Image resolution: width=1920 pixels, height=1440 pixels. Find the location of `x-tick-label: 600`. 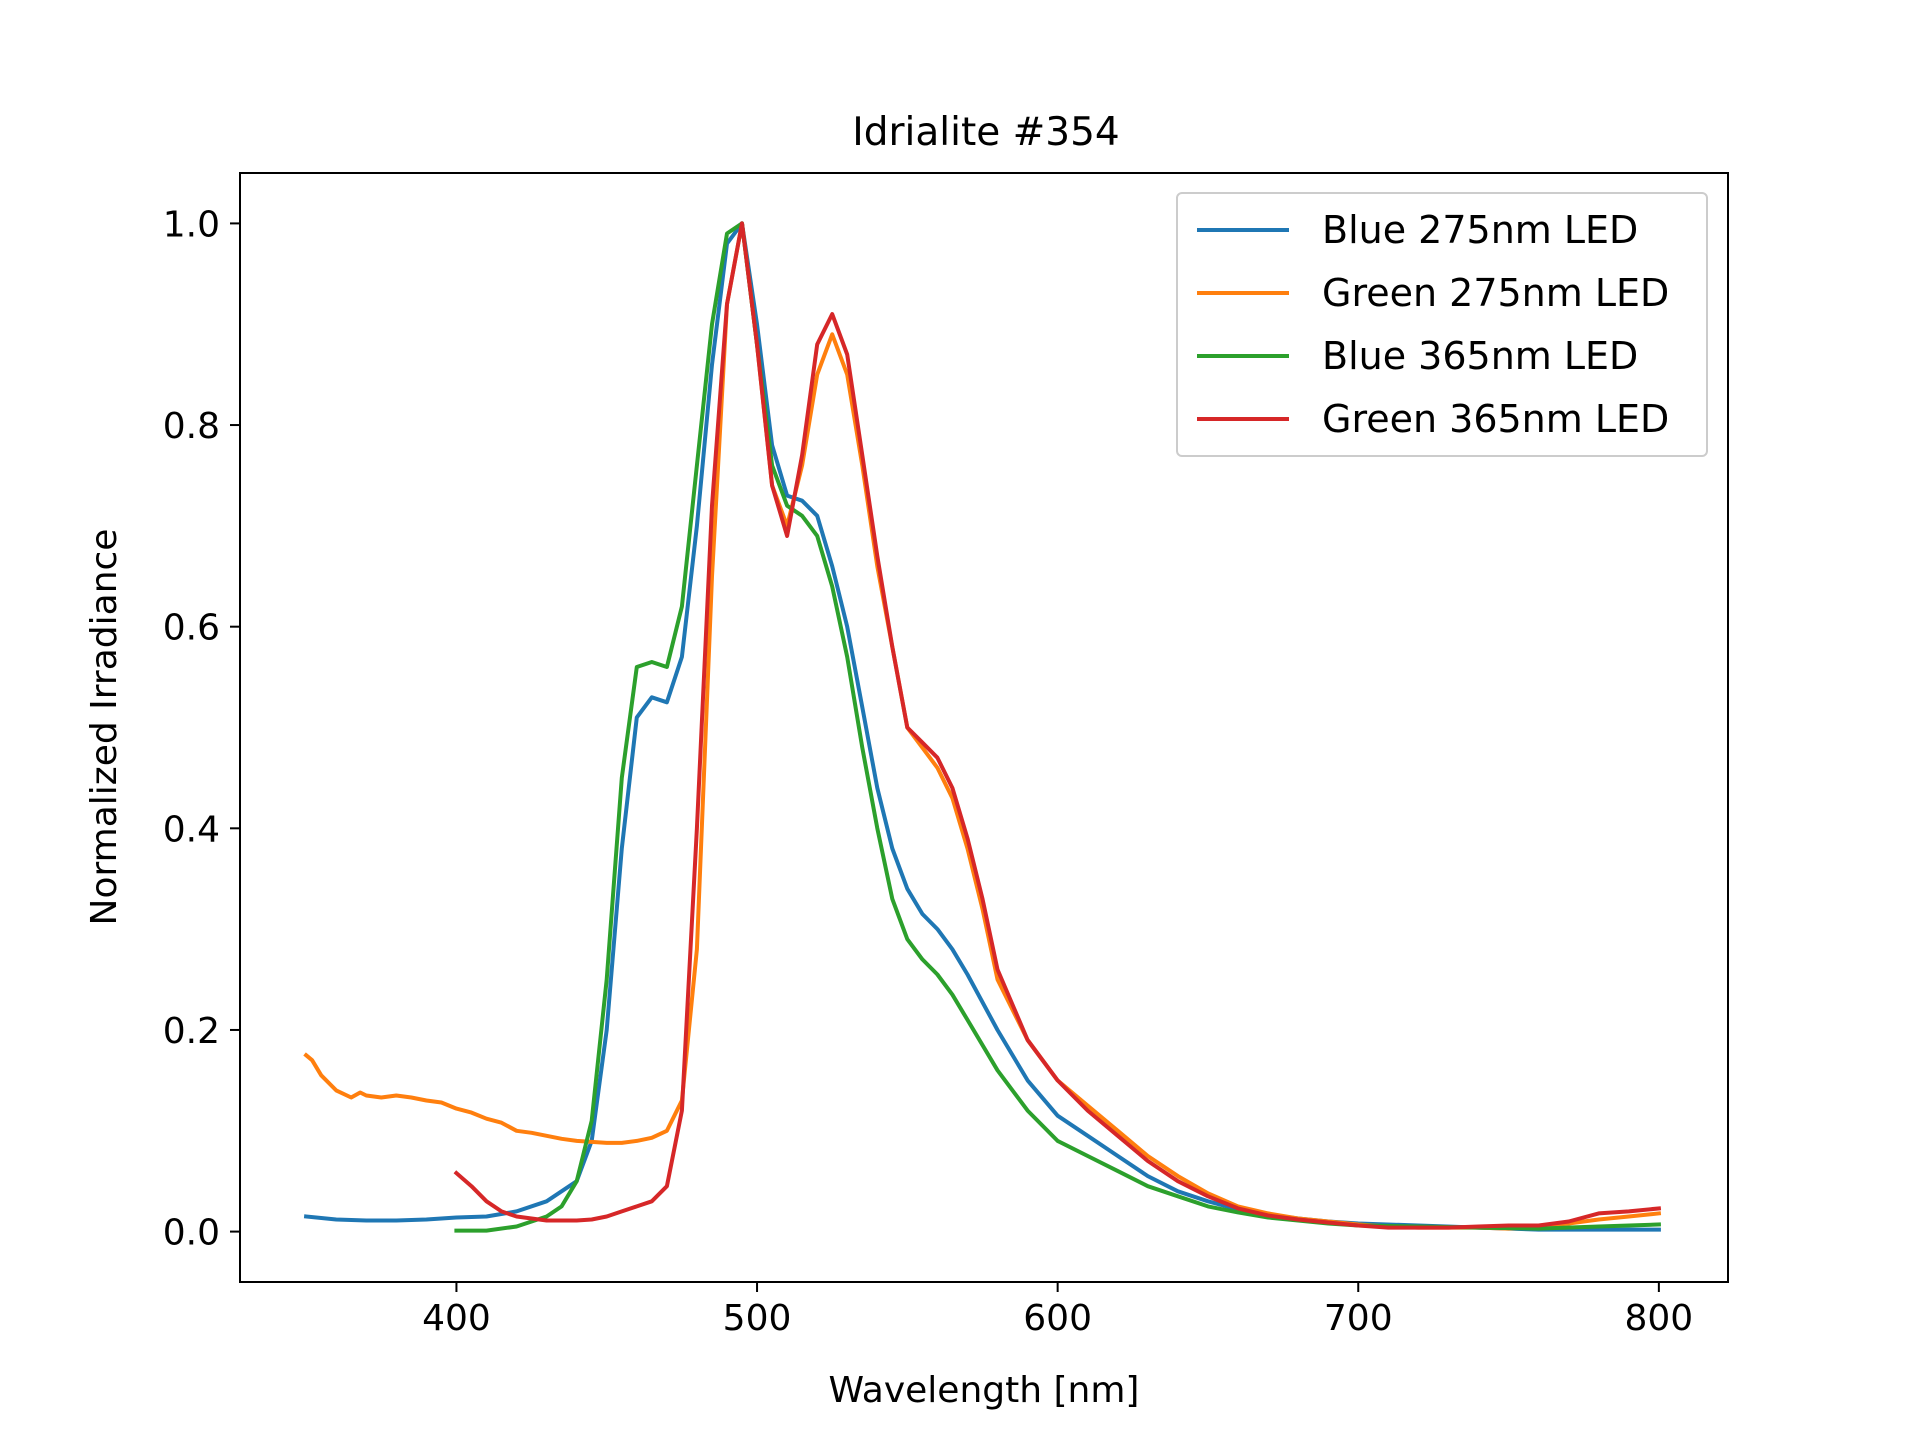

x-tick-label: 600 is located at coordinates (1057, 1318).